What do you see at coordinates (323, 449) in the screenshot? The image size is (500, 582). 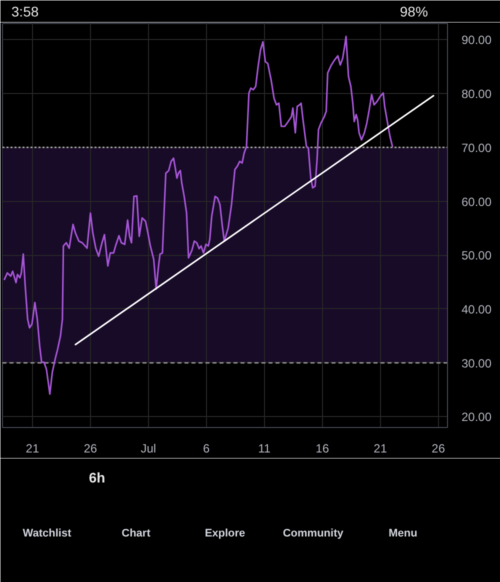 I see `x-tick-label: 16` at bounding box center [323, 449].